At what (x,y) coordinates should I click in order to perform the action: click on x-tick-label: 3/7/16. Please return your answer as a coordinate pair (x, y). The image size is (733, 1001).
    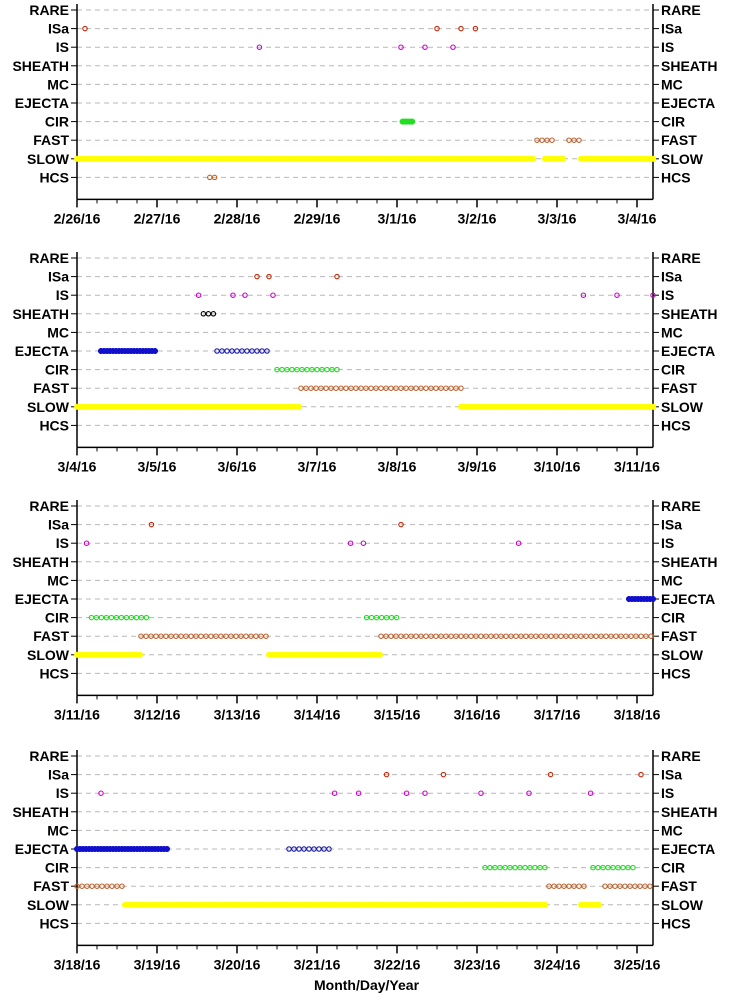
    Looking at the image, I should click on (317, 466).